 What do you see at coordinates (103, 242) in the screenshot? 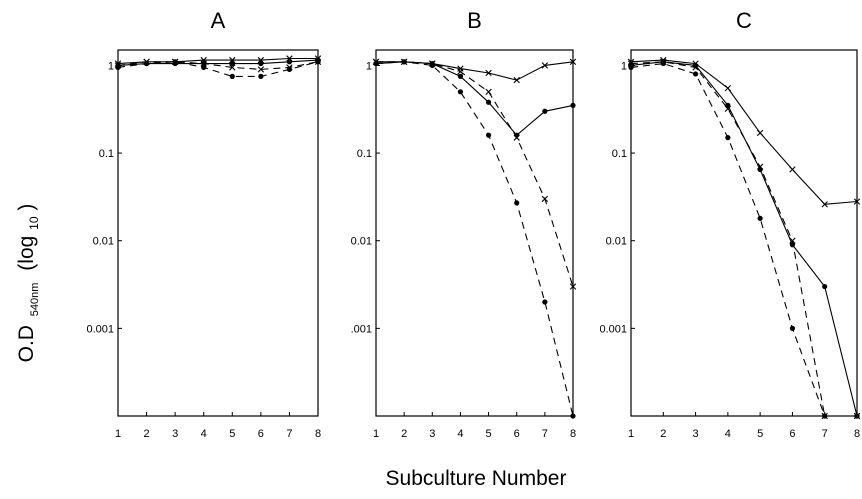
I see `y-tick-label: 0.01` at bounding box center [103, 242].